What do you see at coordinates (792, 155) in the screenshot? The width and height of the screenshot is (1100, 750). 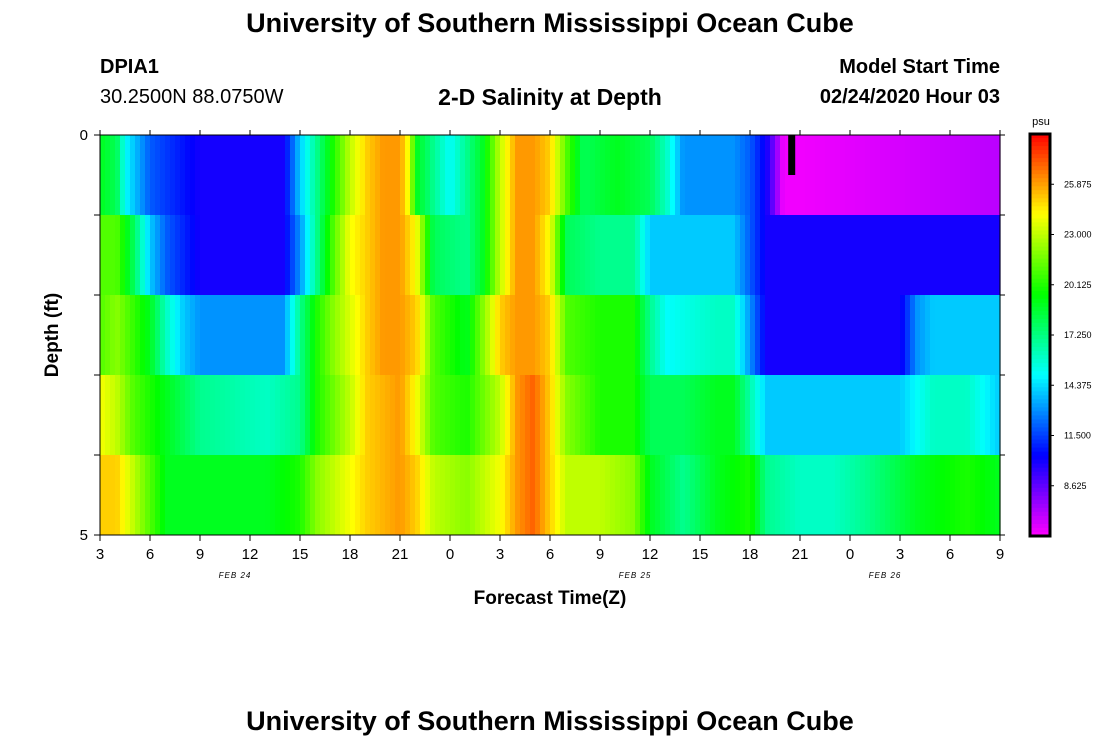 I see `heatmap-markers` at bounding box center [792, 155].